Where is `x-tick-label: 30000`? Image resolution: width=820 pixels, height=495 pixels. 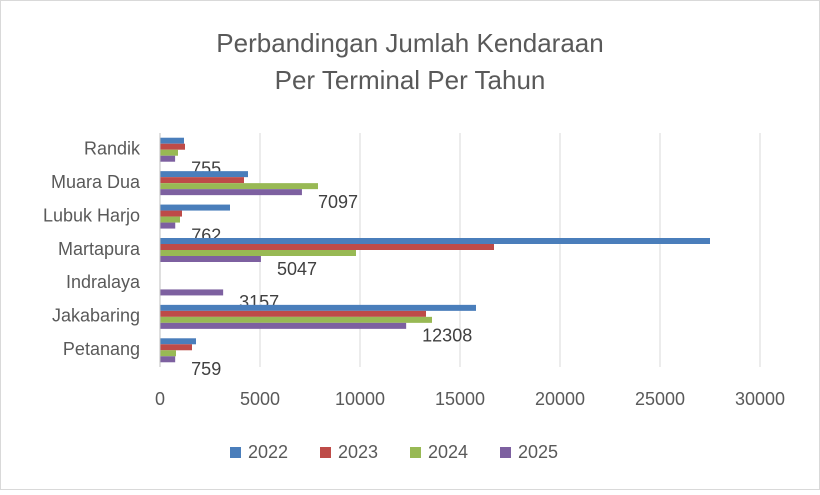
x-tick-label: 30000 is located at coordinates (760, 399).